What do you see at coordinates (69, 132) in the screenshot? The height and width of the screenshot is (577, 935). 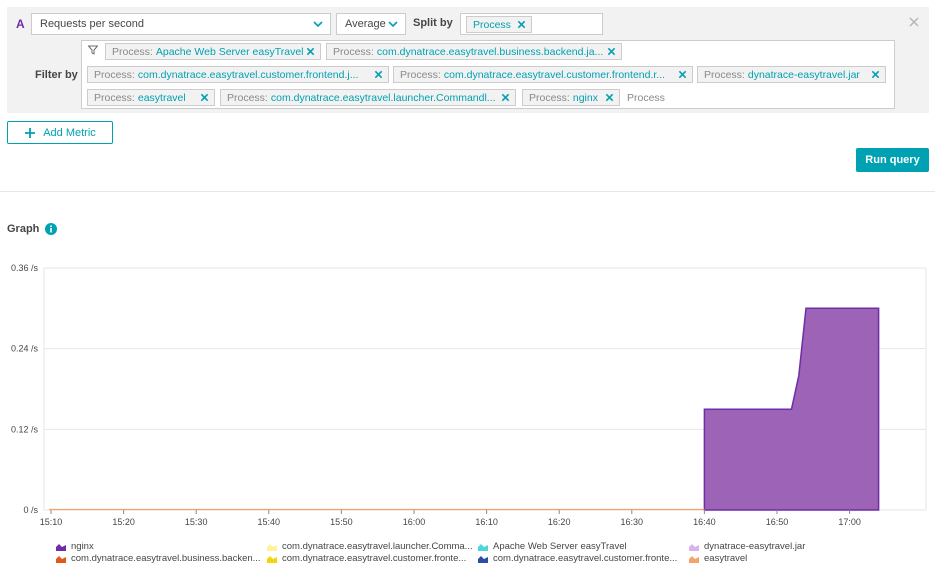 I see `add-metric-label: Add Metric` at bounding box center [69, 132].